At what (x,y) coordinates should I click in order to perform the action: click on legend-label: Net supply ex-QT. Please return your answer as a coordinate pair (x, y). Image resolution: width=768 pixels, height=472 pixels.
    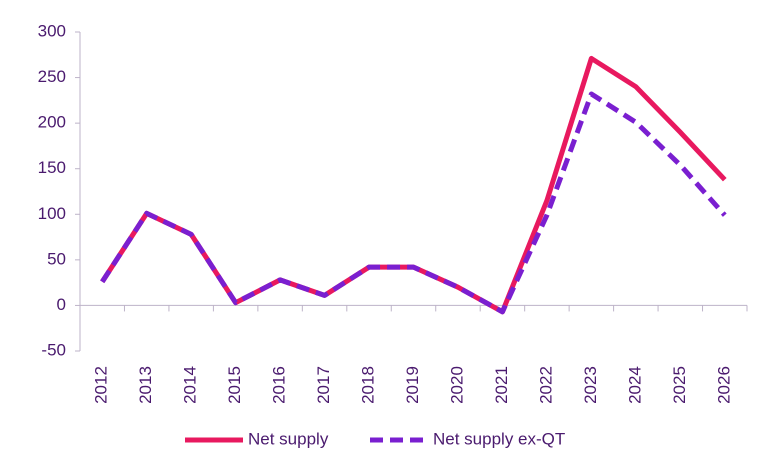
    Looking at the image, I should click on (499, 438).